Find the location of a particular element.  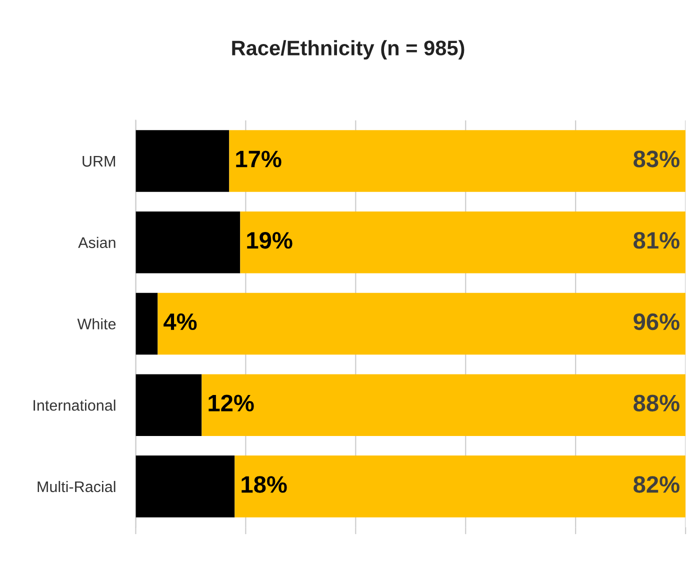

data-label: 81% is located at coordinates (657, 240).